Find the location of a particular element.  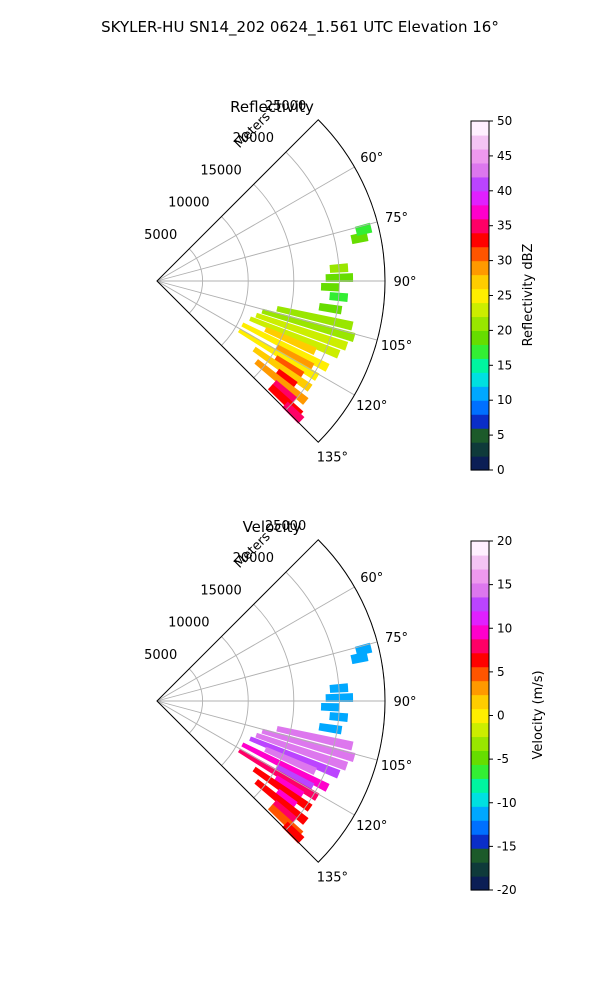

velocity-title: Velocity is located at coordinates (272, 527).